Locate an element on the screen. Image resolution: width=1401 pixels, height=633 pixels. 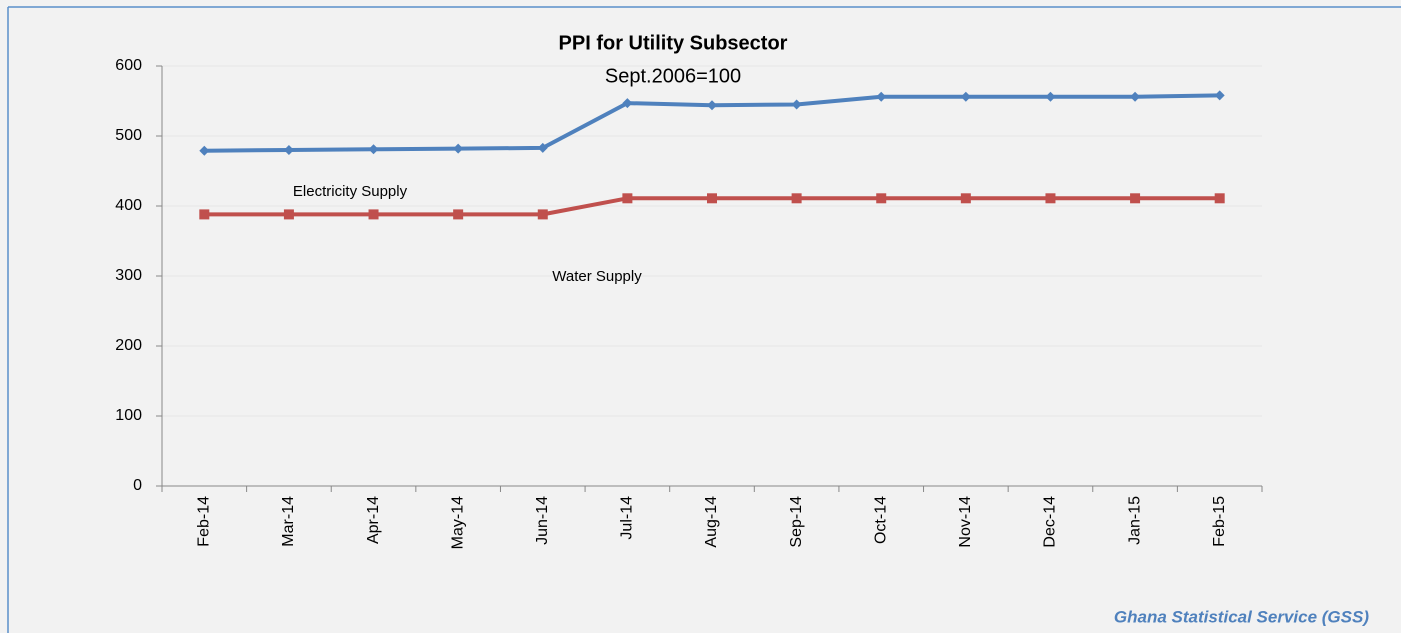
x-tick-label: Nov-14 is located at coordinates (965, 522).